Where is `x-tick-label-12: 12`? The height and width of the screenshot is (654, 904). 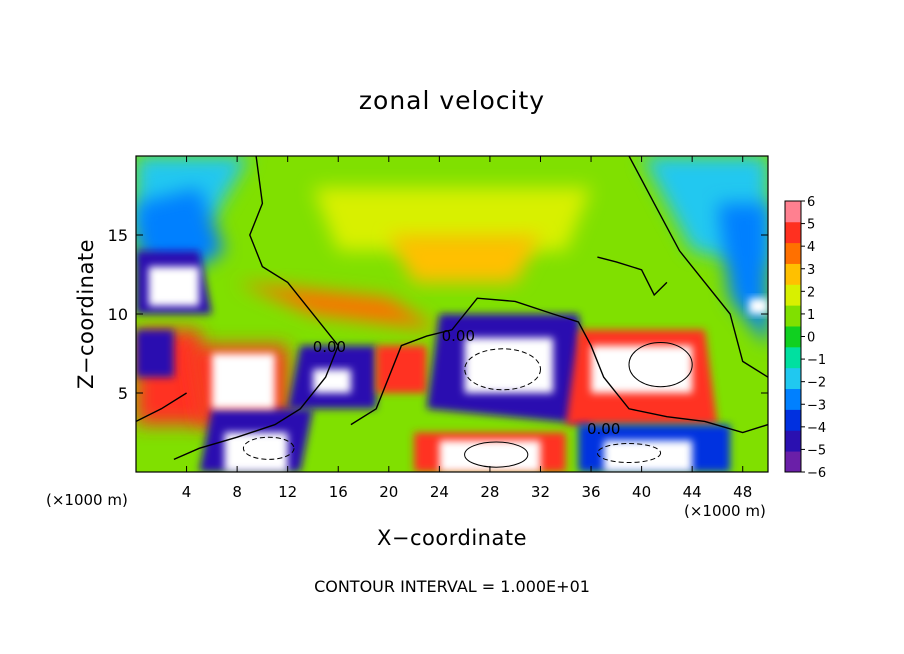 x-tick-label-12: 12 is located at coordinates (287, 492).